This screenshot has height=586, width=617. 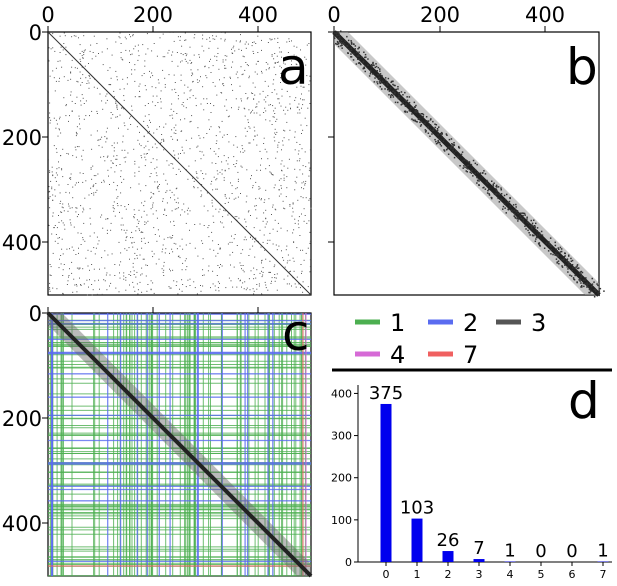 I want to click on panel-d-letter: d, so click(x=584, y=401).